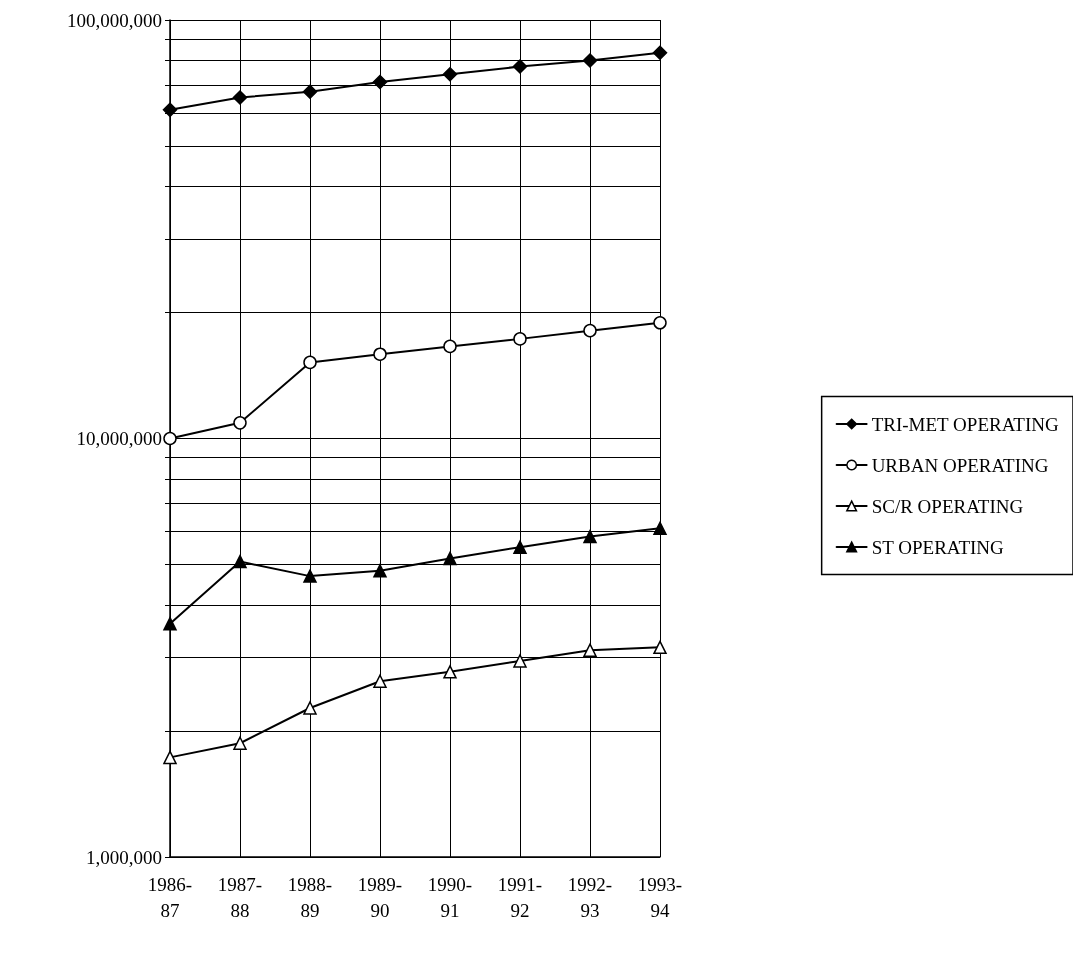  Describe the element at coordinates (450, 897) in the screenshot. I see `x-tick-label: 1990-91` at that location.